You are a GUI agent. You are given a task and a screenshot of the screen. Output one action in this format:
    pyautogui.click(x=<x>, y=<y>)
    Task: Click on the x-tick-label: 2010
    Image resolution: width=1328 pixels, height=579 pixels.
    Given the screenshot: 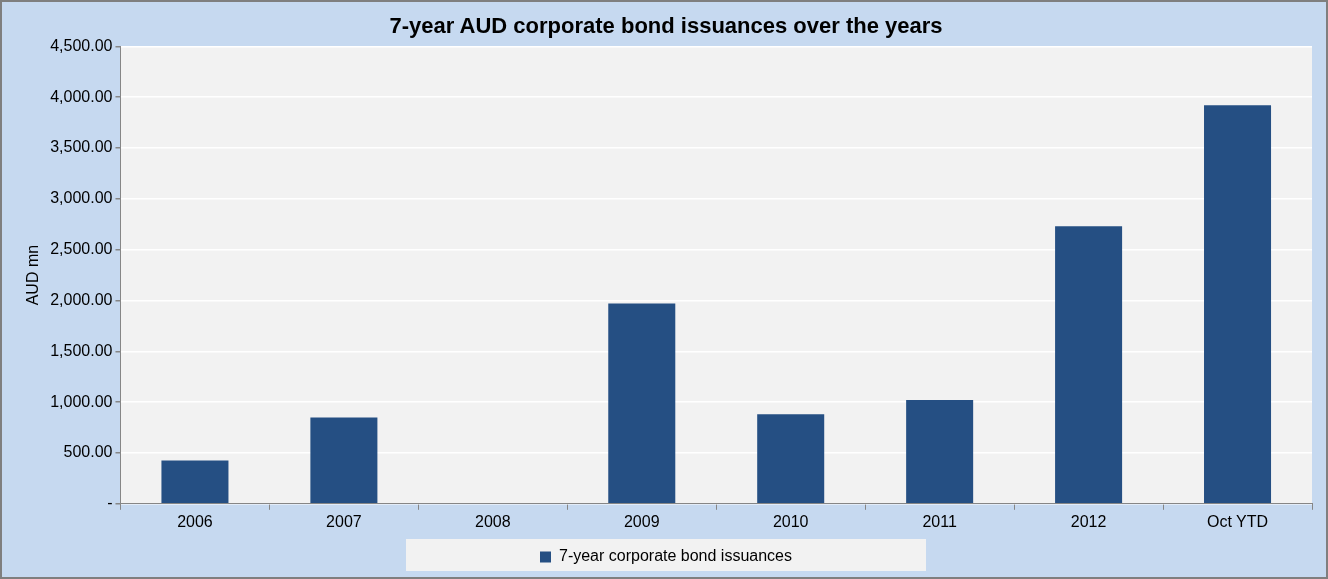 What is the action you would take?
    pyautogui.click(x=790, y=521)
    